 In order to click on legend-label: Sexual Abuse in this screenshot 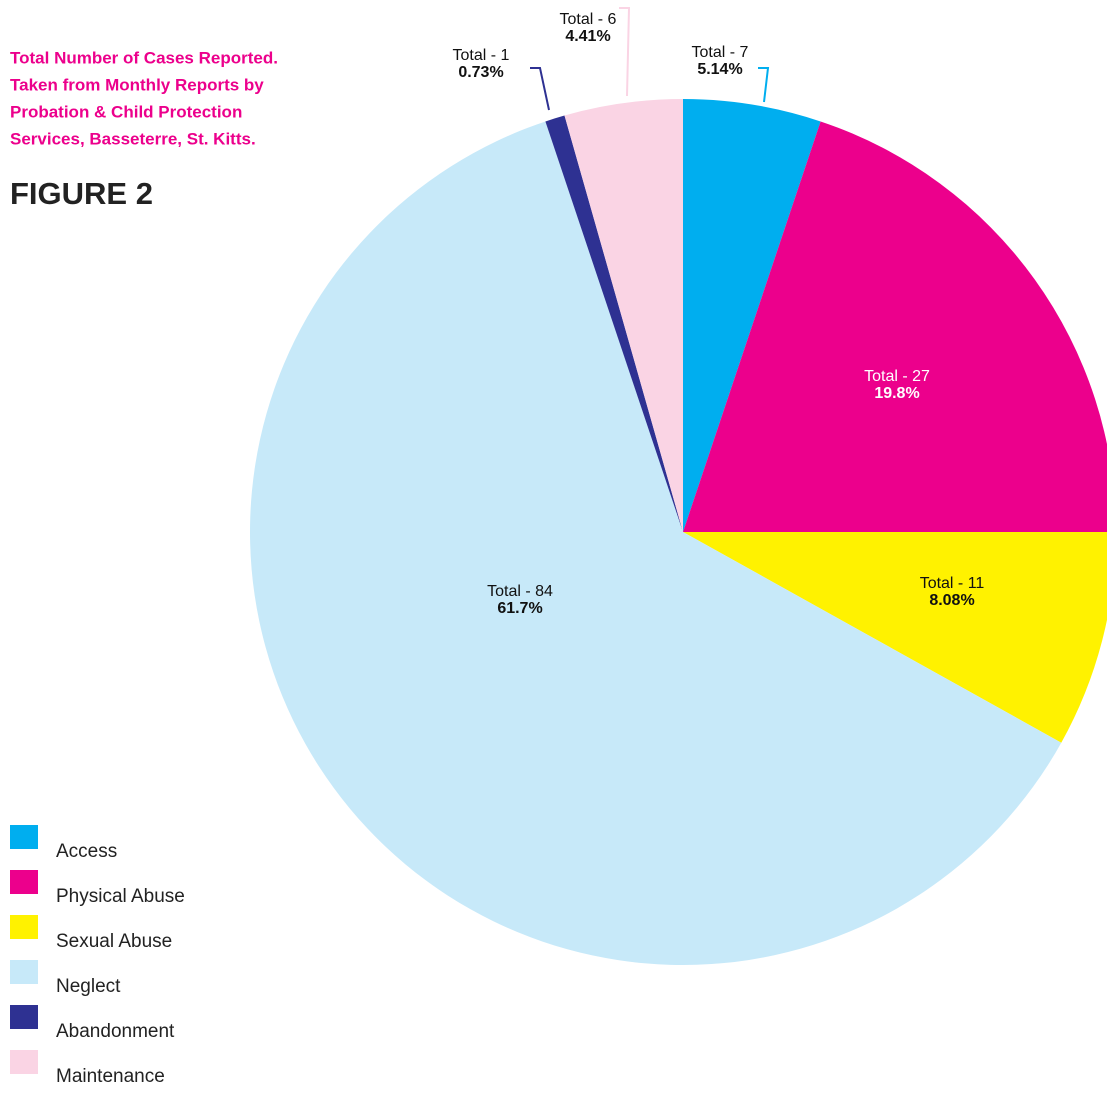, I will do `click(114, 941)`.